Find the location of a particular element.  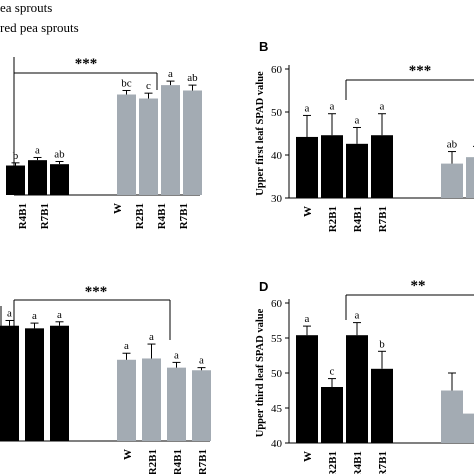

y-tick-label-D: 55 is located at coordinates (277, 339).